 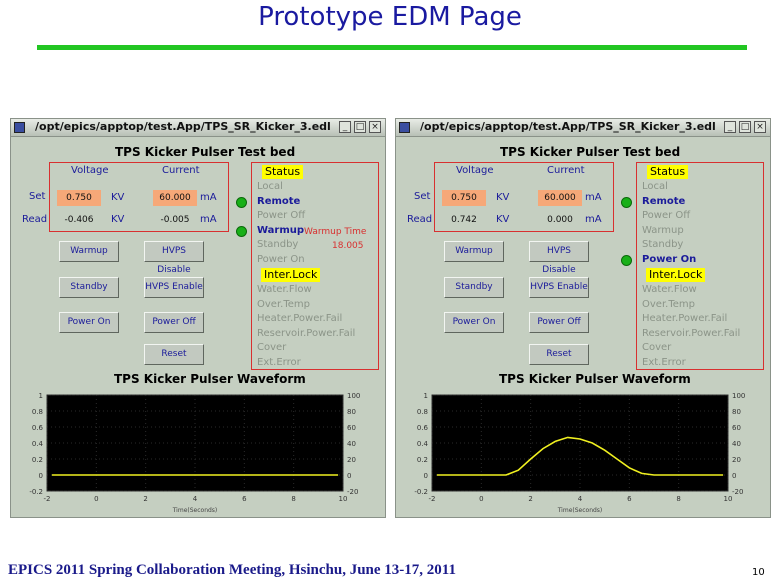 What do you see at coordinates (283, 172) in the screenshot?
I see `status-badge: Status` at bounding box center [283, 172].